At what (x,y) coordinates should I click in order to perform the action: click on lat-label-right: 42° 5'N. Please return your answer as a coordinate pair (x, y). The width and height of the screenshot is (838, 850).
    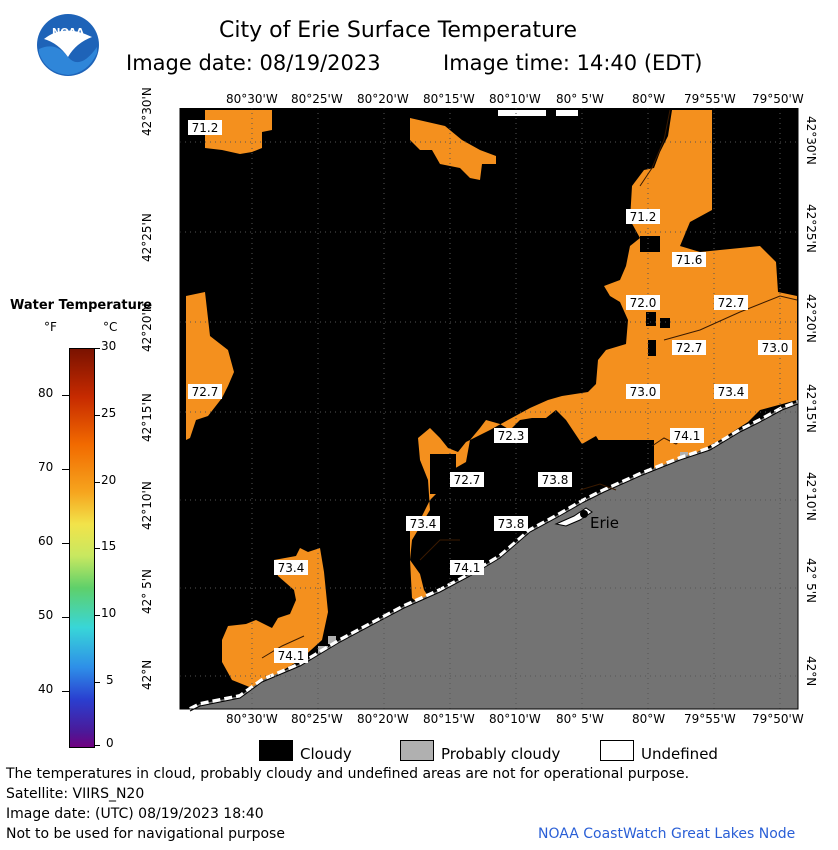
    Looking at the image, I should click on (811, 580).